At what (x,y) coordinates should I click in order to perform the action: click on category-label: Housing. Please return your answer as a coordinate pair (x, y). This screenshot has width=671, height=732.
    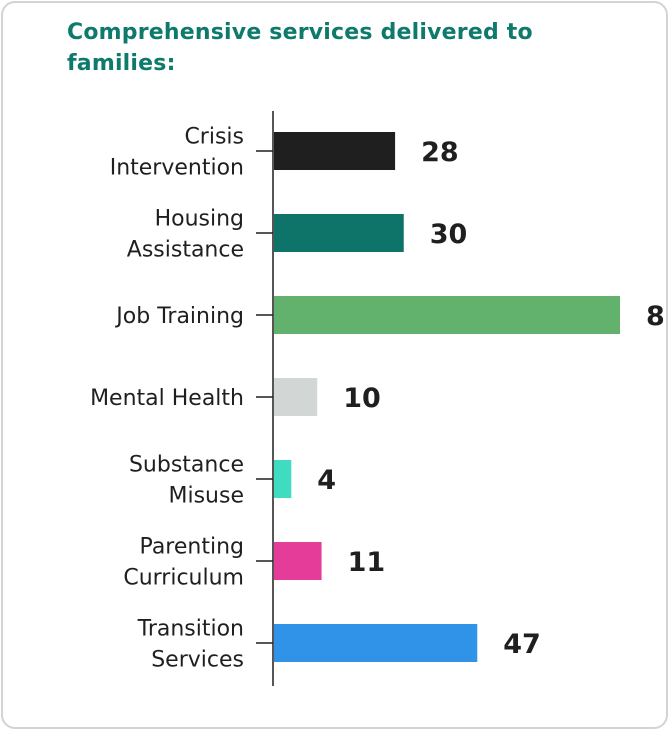
    Looking at the image, I should click on (199, 219).